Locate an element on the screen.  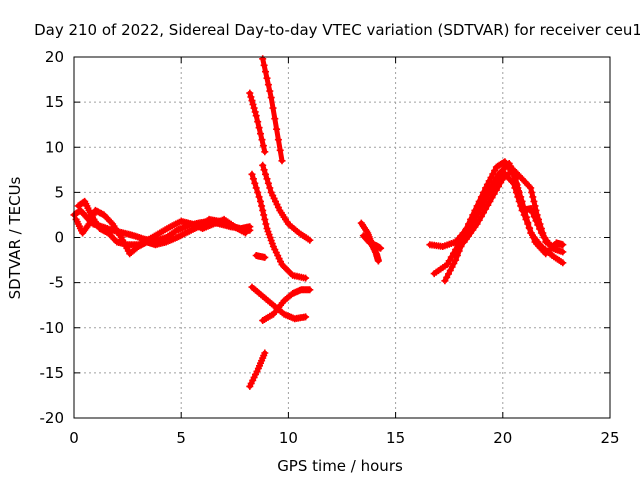
y-axis-title: SDTVAR / TECUs is located at coordinates (15, 237).